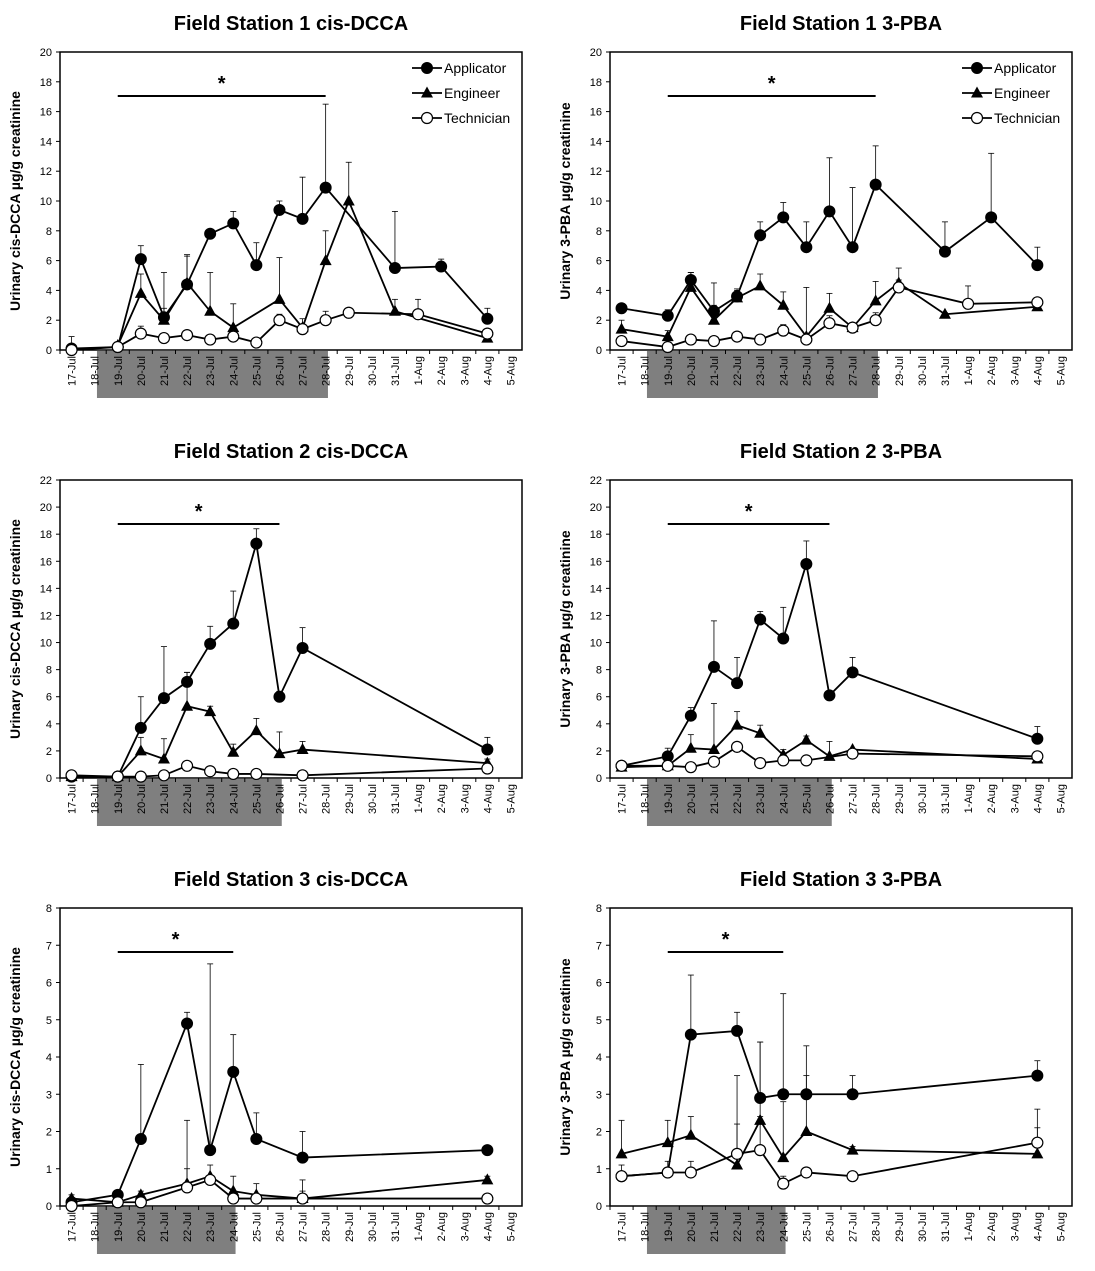 This screenshot has height=1271, width=1095. Describe the element at coordinates (599, 321) in the screenshot. I see `y-tick-label: 2` at that location.